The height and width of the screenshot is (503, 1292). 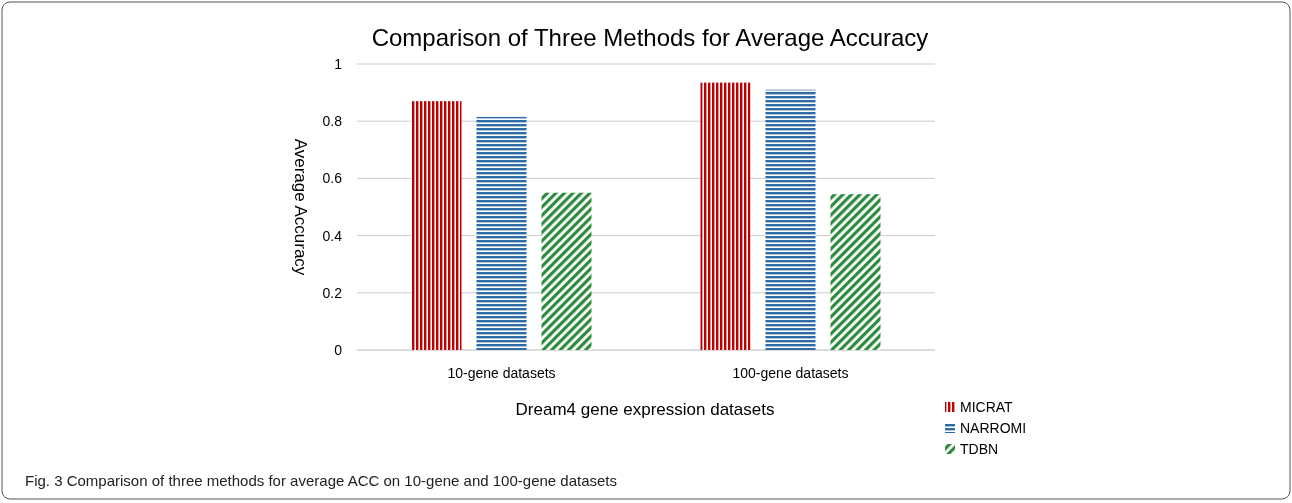 I want to click on y-tick-label: 0.6, so click(x=332, y=178).